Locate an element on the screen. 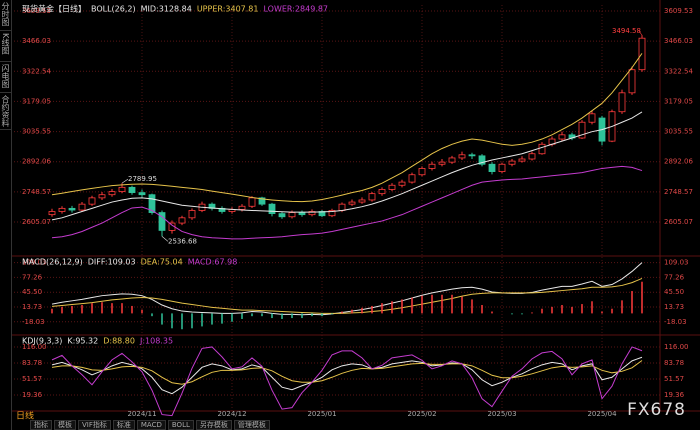  toolbar-tab: 模板 is located at coordinates (65, 425).